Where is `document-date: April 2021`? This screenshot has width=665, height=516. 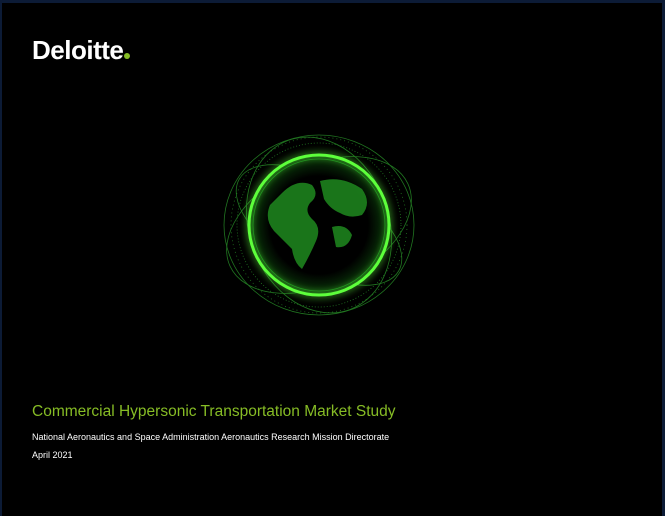
document-date: April 2021 is located at coordinates (52, 455).